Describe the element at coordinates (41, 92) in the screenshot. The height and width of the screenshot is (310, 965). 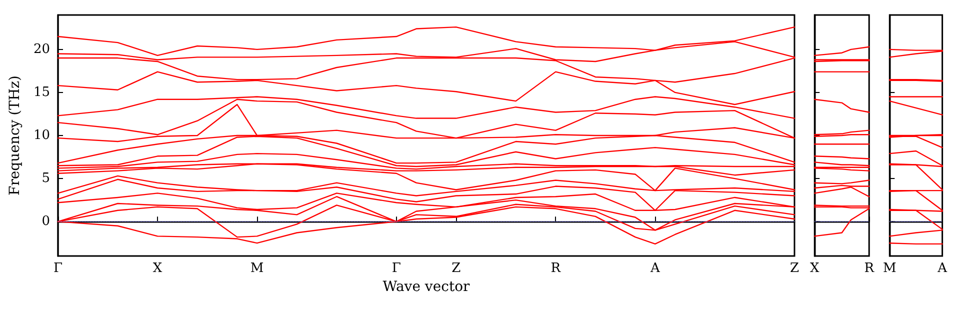
I see `y-tick-label: 15` at that location.